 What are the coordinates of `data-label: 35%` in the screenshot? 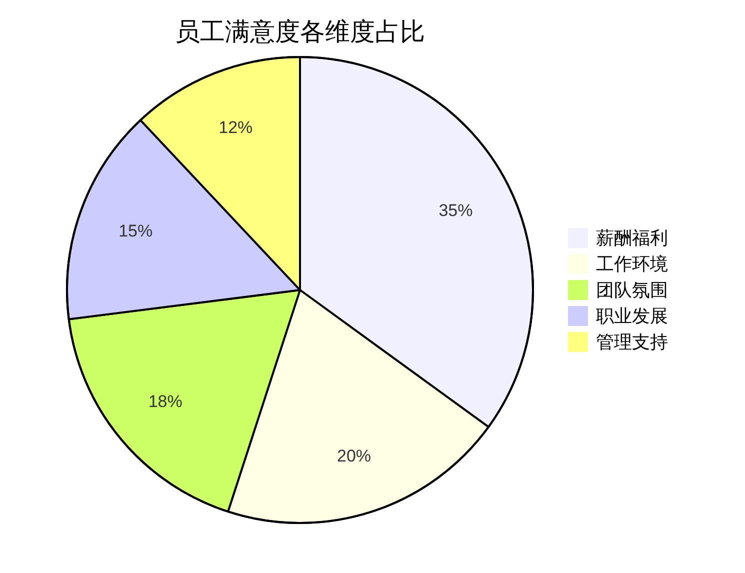 It's located at (455, 210).